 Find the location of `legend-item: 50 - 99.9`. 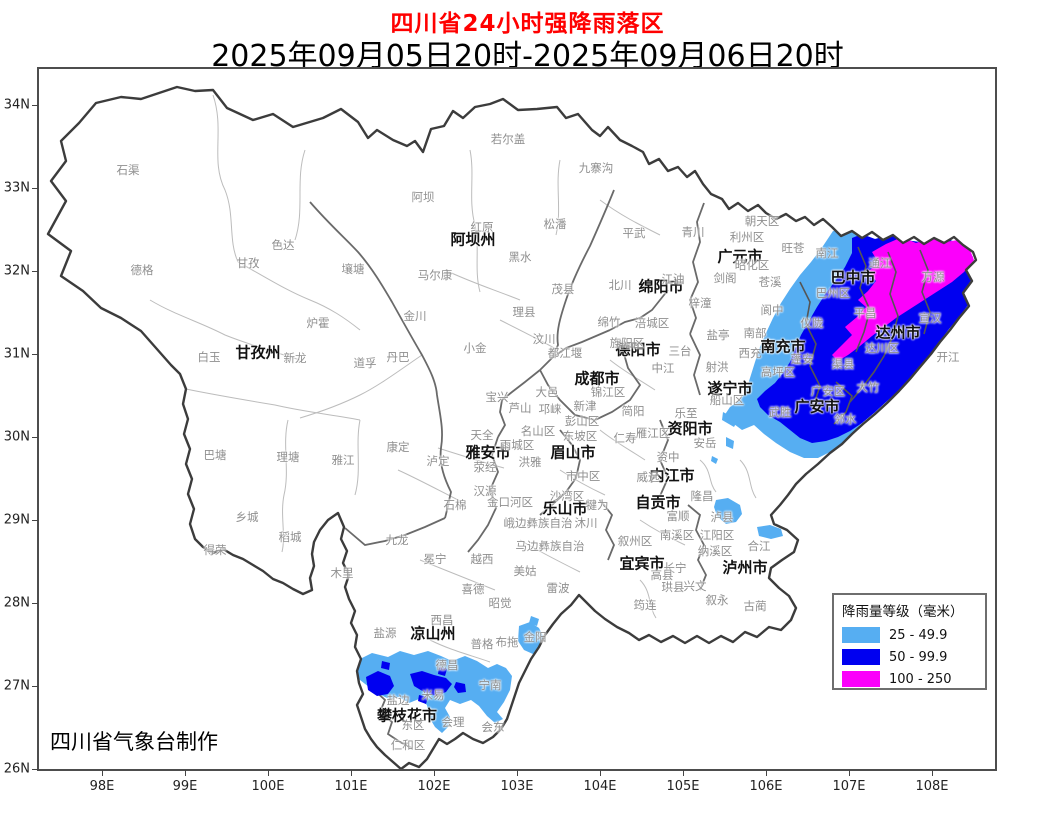

legend-item: 50 - 99.9 is located at coordinates (913, 657).